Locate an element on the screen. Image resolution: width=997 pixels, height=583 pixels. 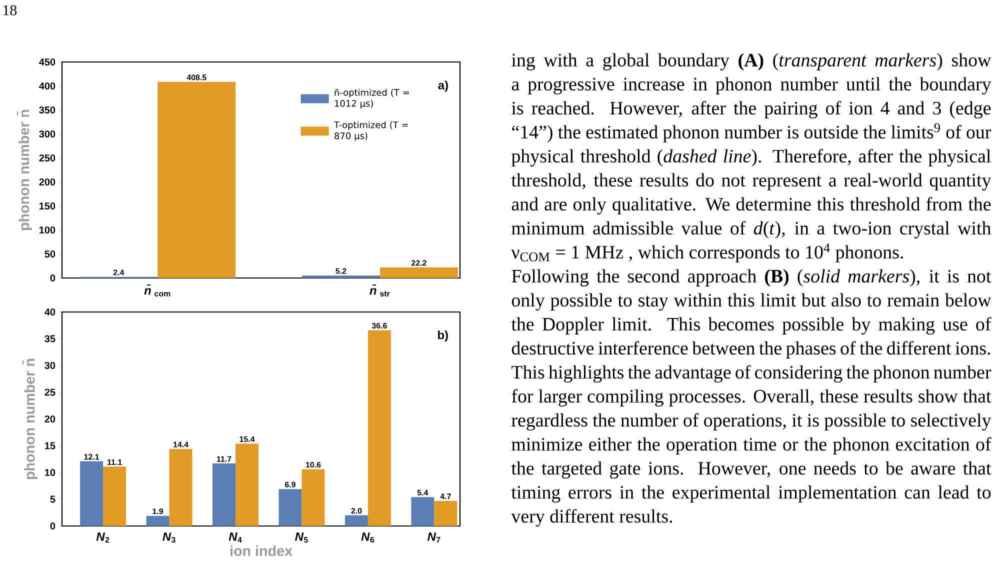
annotation: a) is located at coordinates (443, 86).